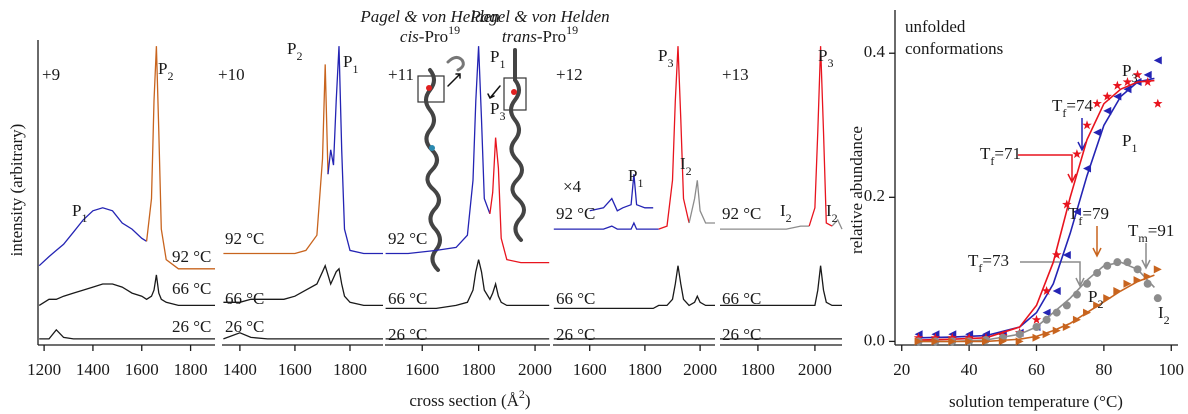 This screenshot has height=414, width=1188. Describe the element at coordinates (954, 48) in the screenshot. I see `annotation-part: conformations` at that location.